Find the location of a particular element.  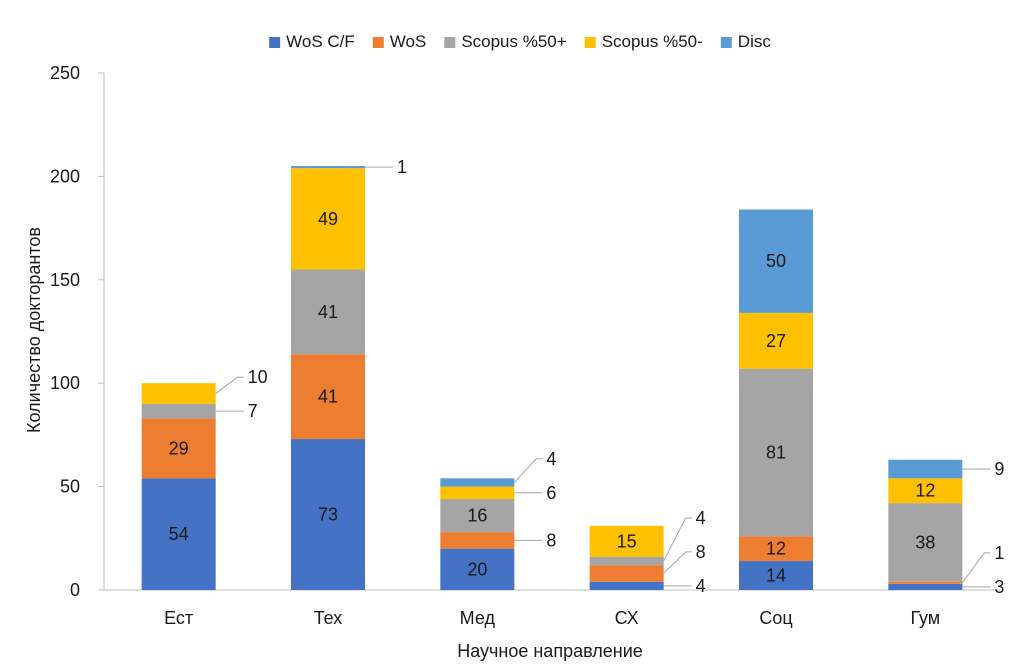

legend-item: Scopus %50- is located at coordinates (643, 41).